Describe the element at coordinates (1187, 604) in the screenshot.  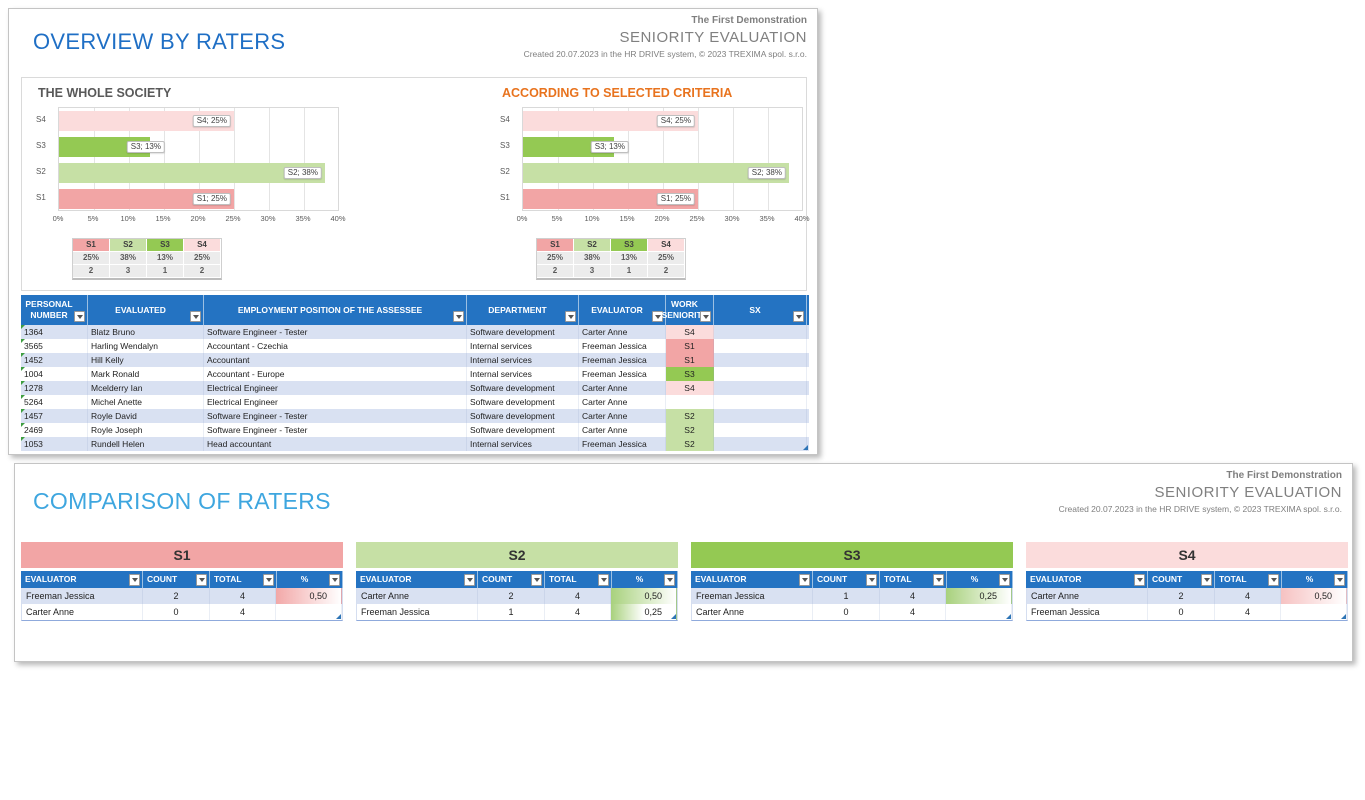
I see `comparison-table-body: Carter Anne 2 4 0,50 Freeman Jessica 0 4` at that location.